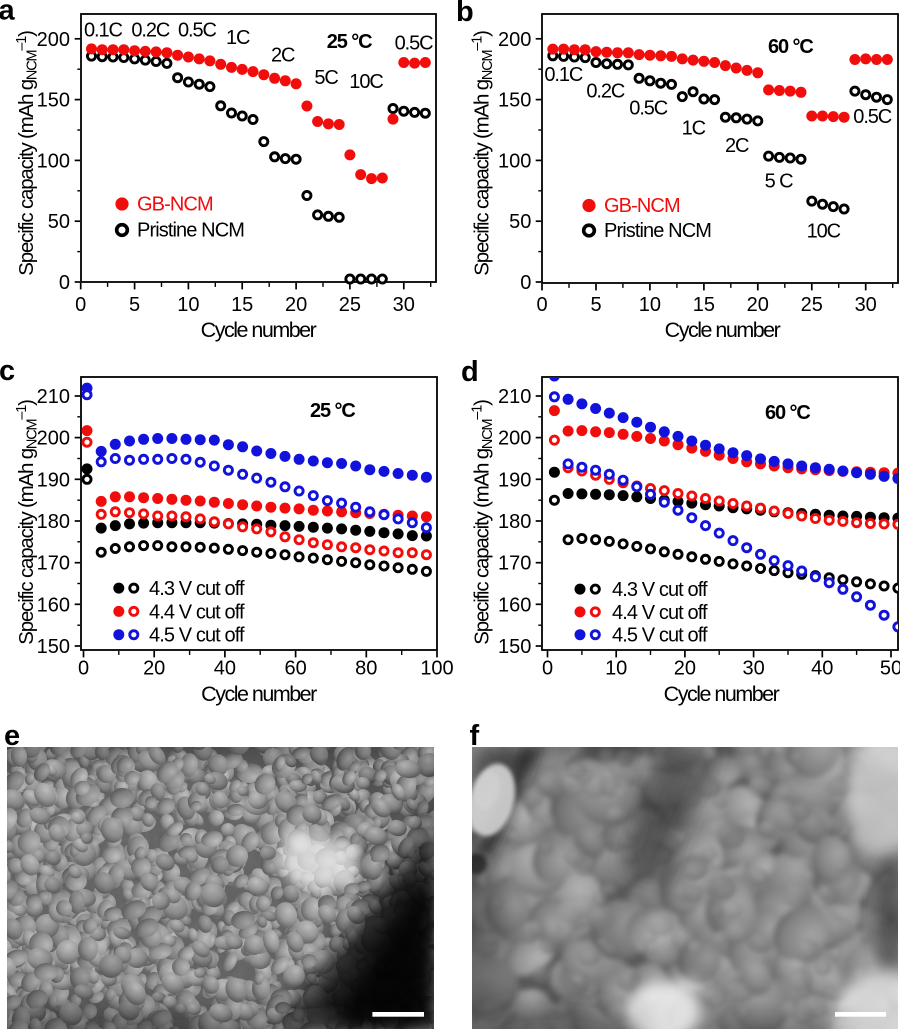  What do you see at coordinates (470, 372) in the screenshot?
I see `svg-text: d` at bounding box center [470, 372].